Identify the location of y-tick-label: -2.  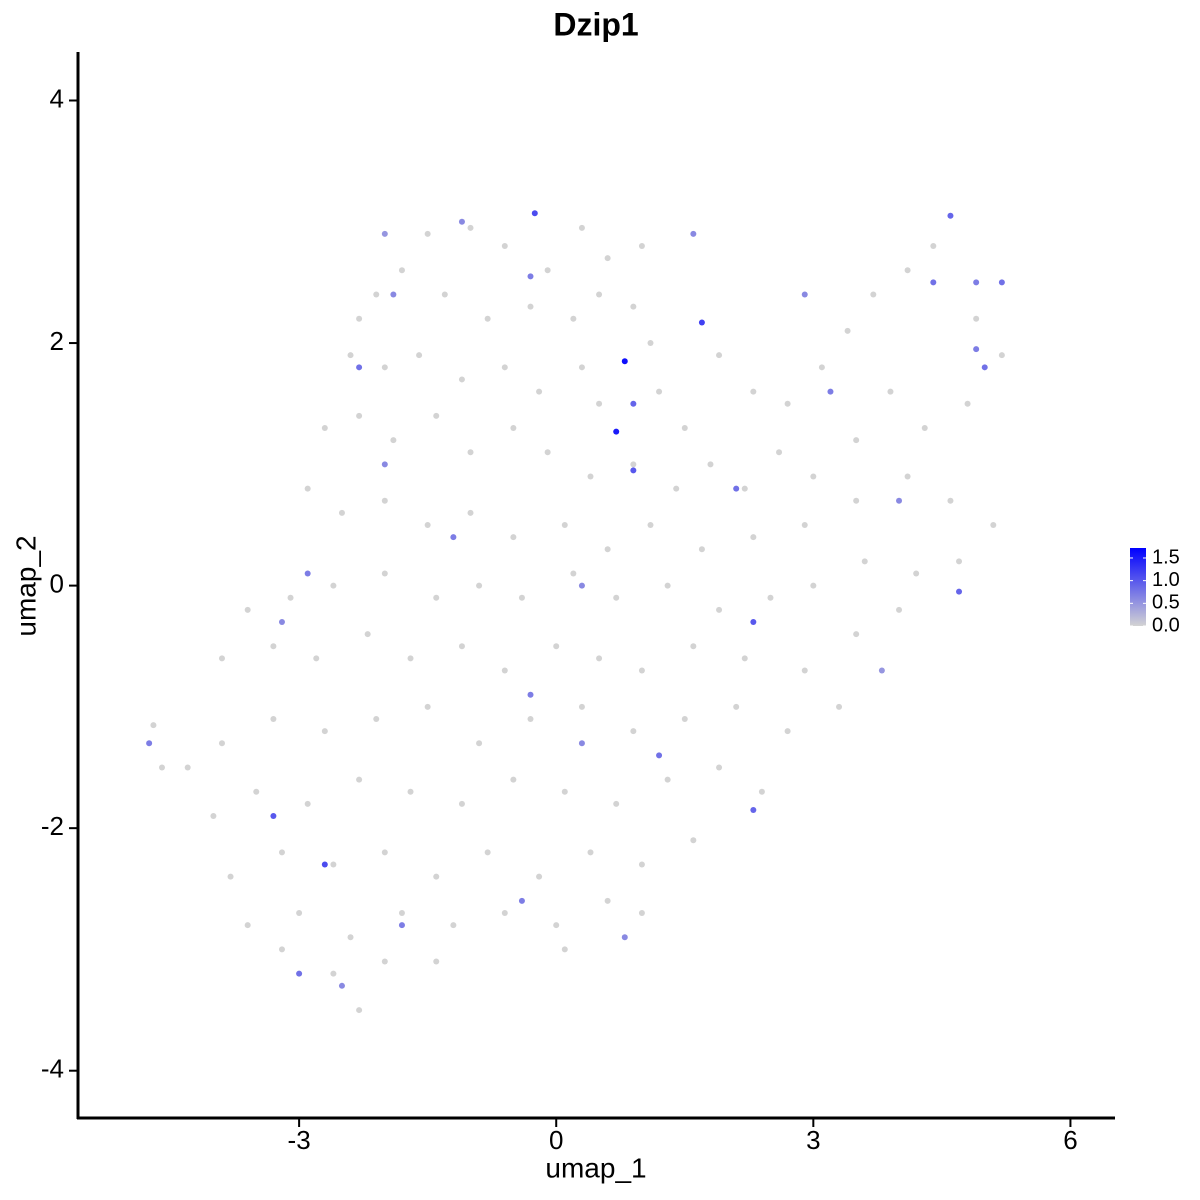
(52, 826).